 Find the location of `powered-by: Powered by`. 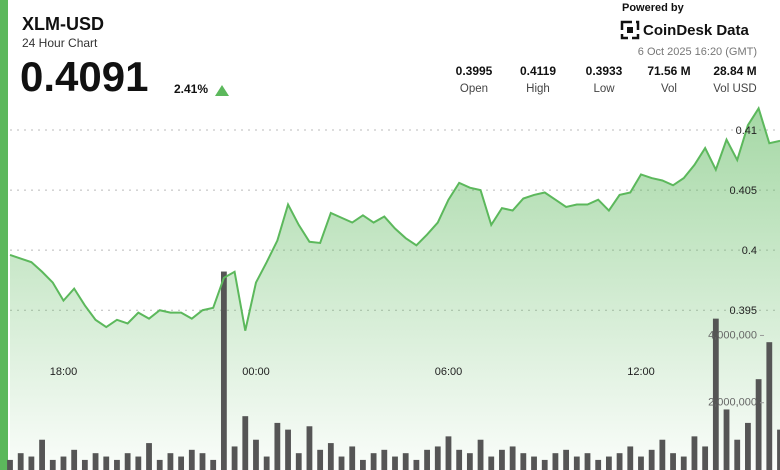

powered-by: Powered by is located at coordinates (653, 8).